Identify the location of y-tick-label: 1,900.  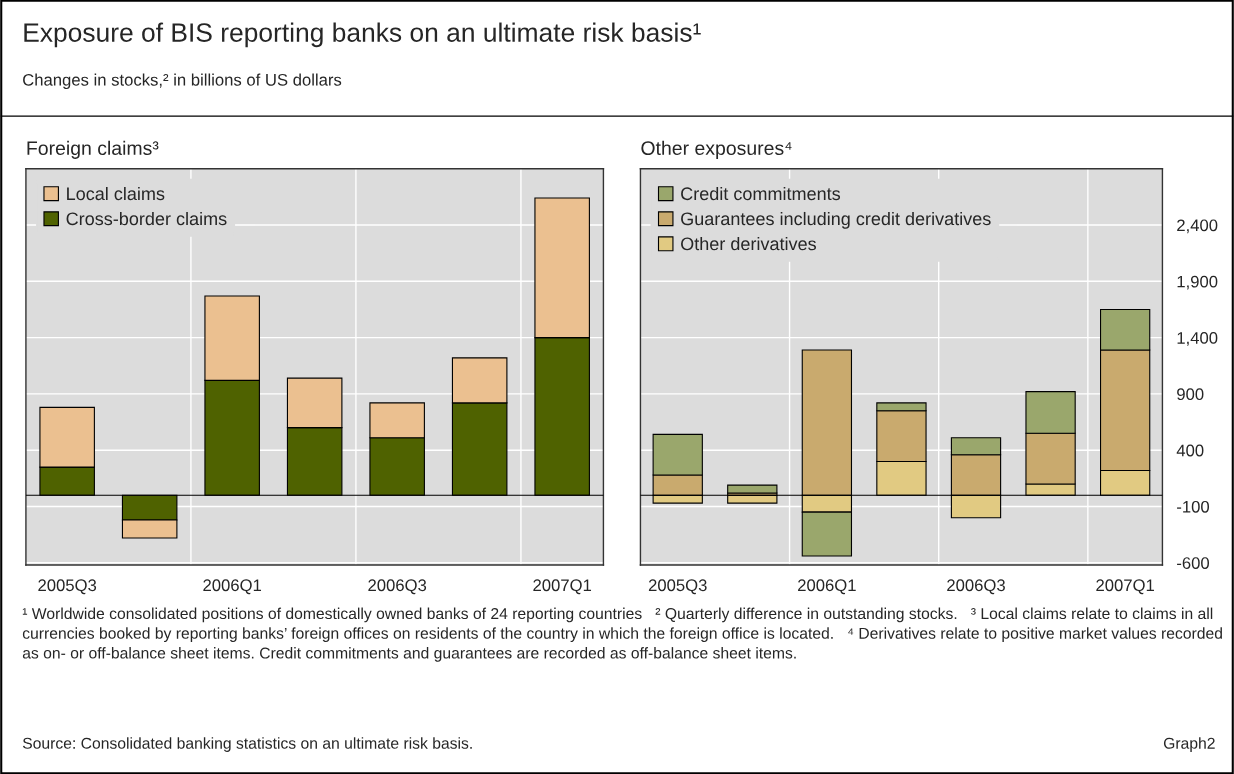
(1197, 282).